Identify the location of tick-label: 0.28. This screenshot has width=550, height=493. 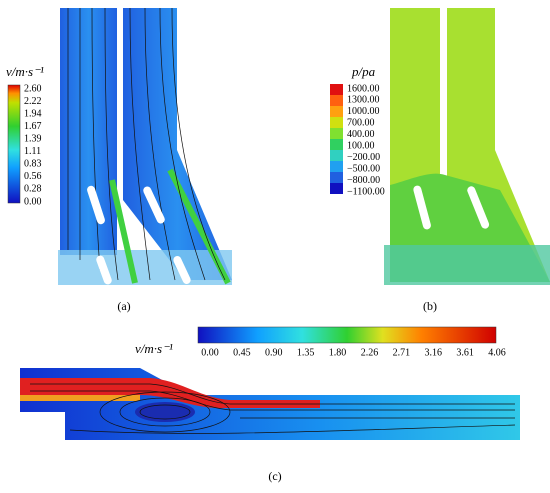
(33, 189).